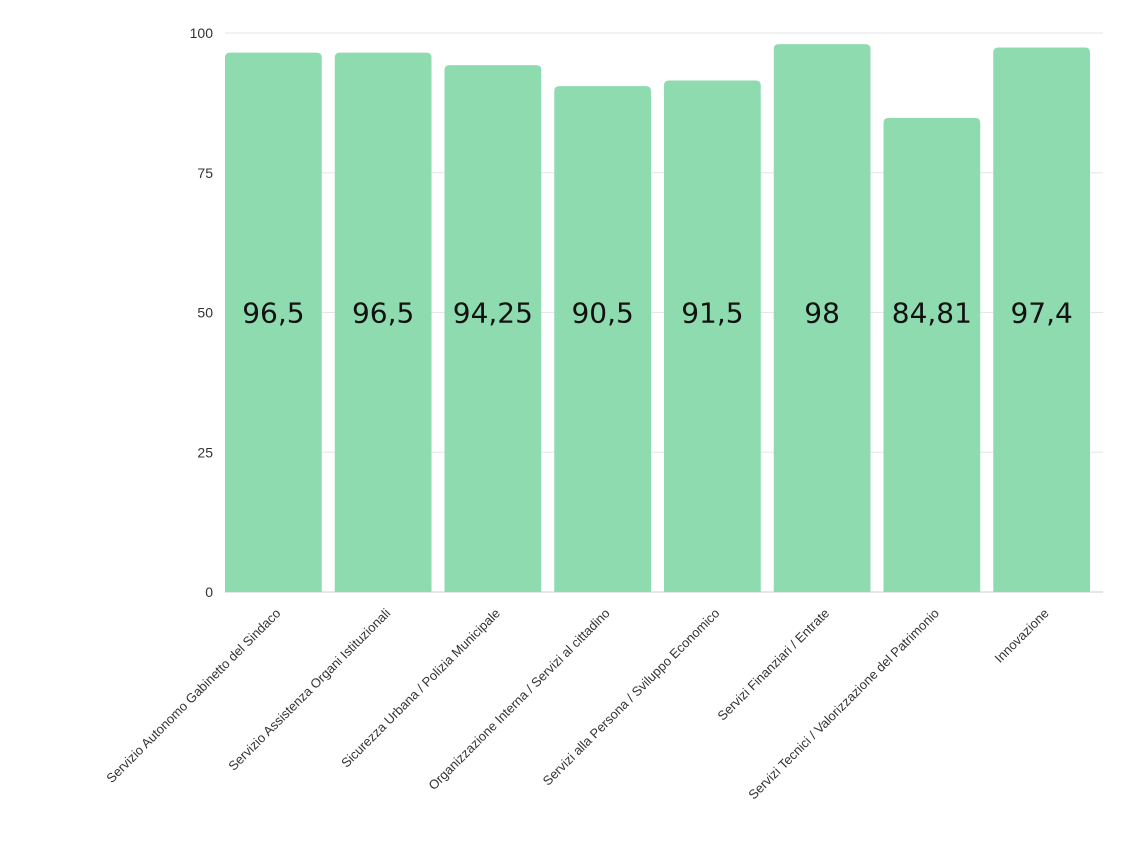 The width and height of the screenshot is (1138, 861). I want to click on x-tick-label: Servizio Autonomo Gabinetto del Sindaco, so click(193, 696).